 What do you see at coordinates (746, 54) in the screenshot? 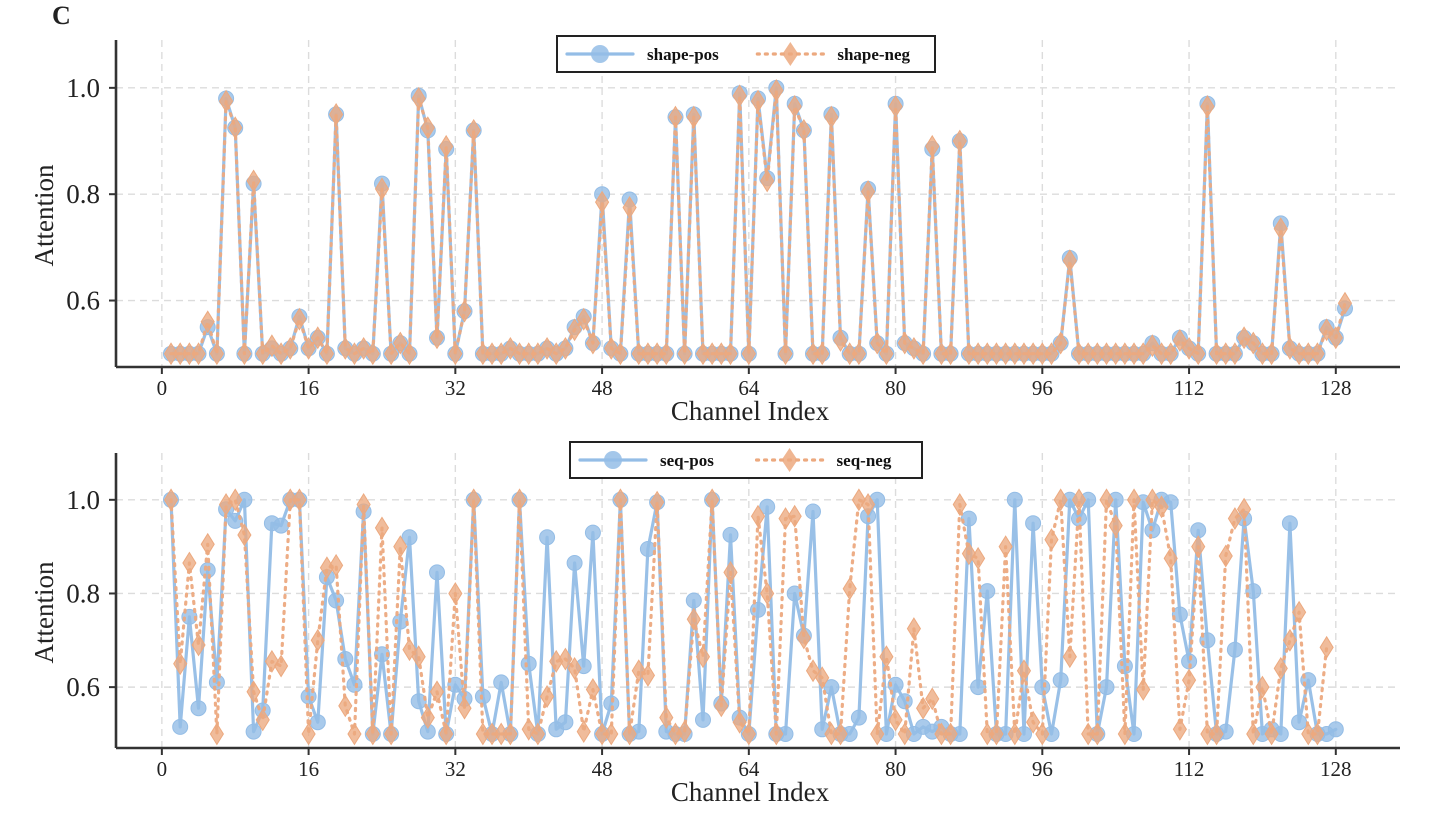
I see `legend: shape-pos shape-neg` at bounding box center [746, 54].